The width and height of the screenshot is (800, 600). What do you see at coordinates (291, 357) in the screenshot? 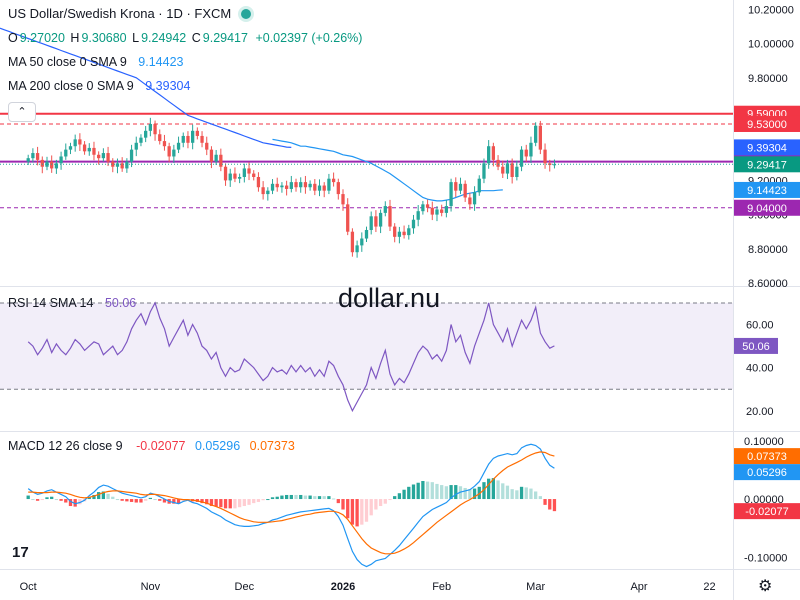
I see `rsi-line` at bounding box center [291, 357].